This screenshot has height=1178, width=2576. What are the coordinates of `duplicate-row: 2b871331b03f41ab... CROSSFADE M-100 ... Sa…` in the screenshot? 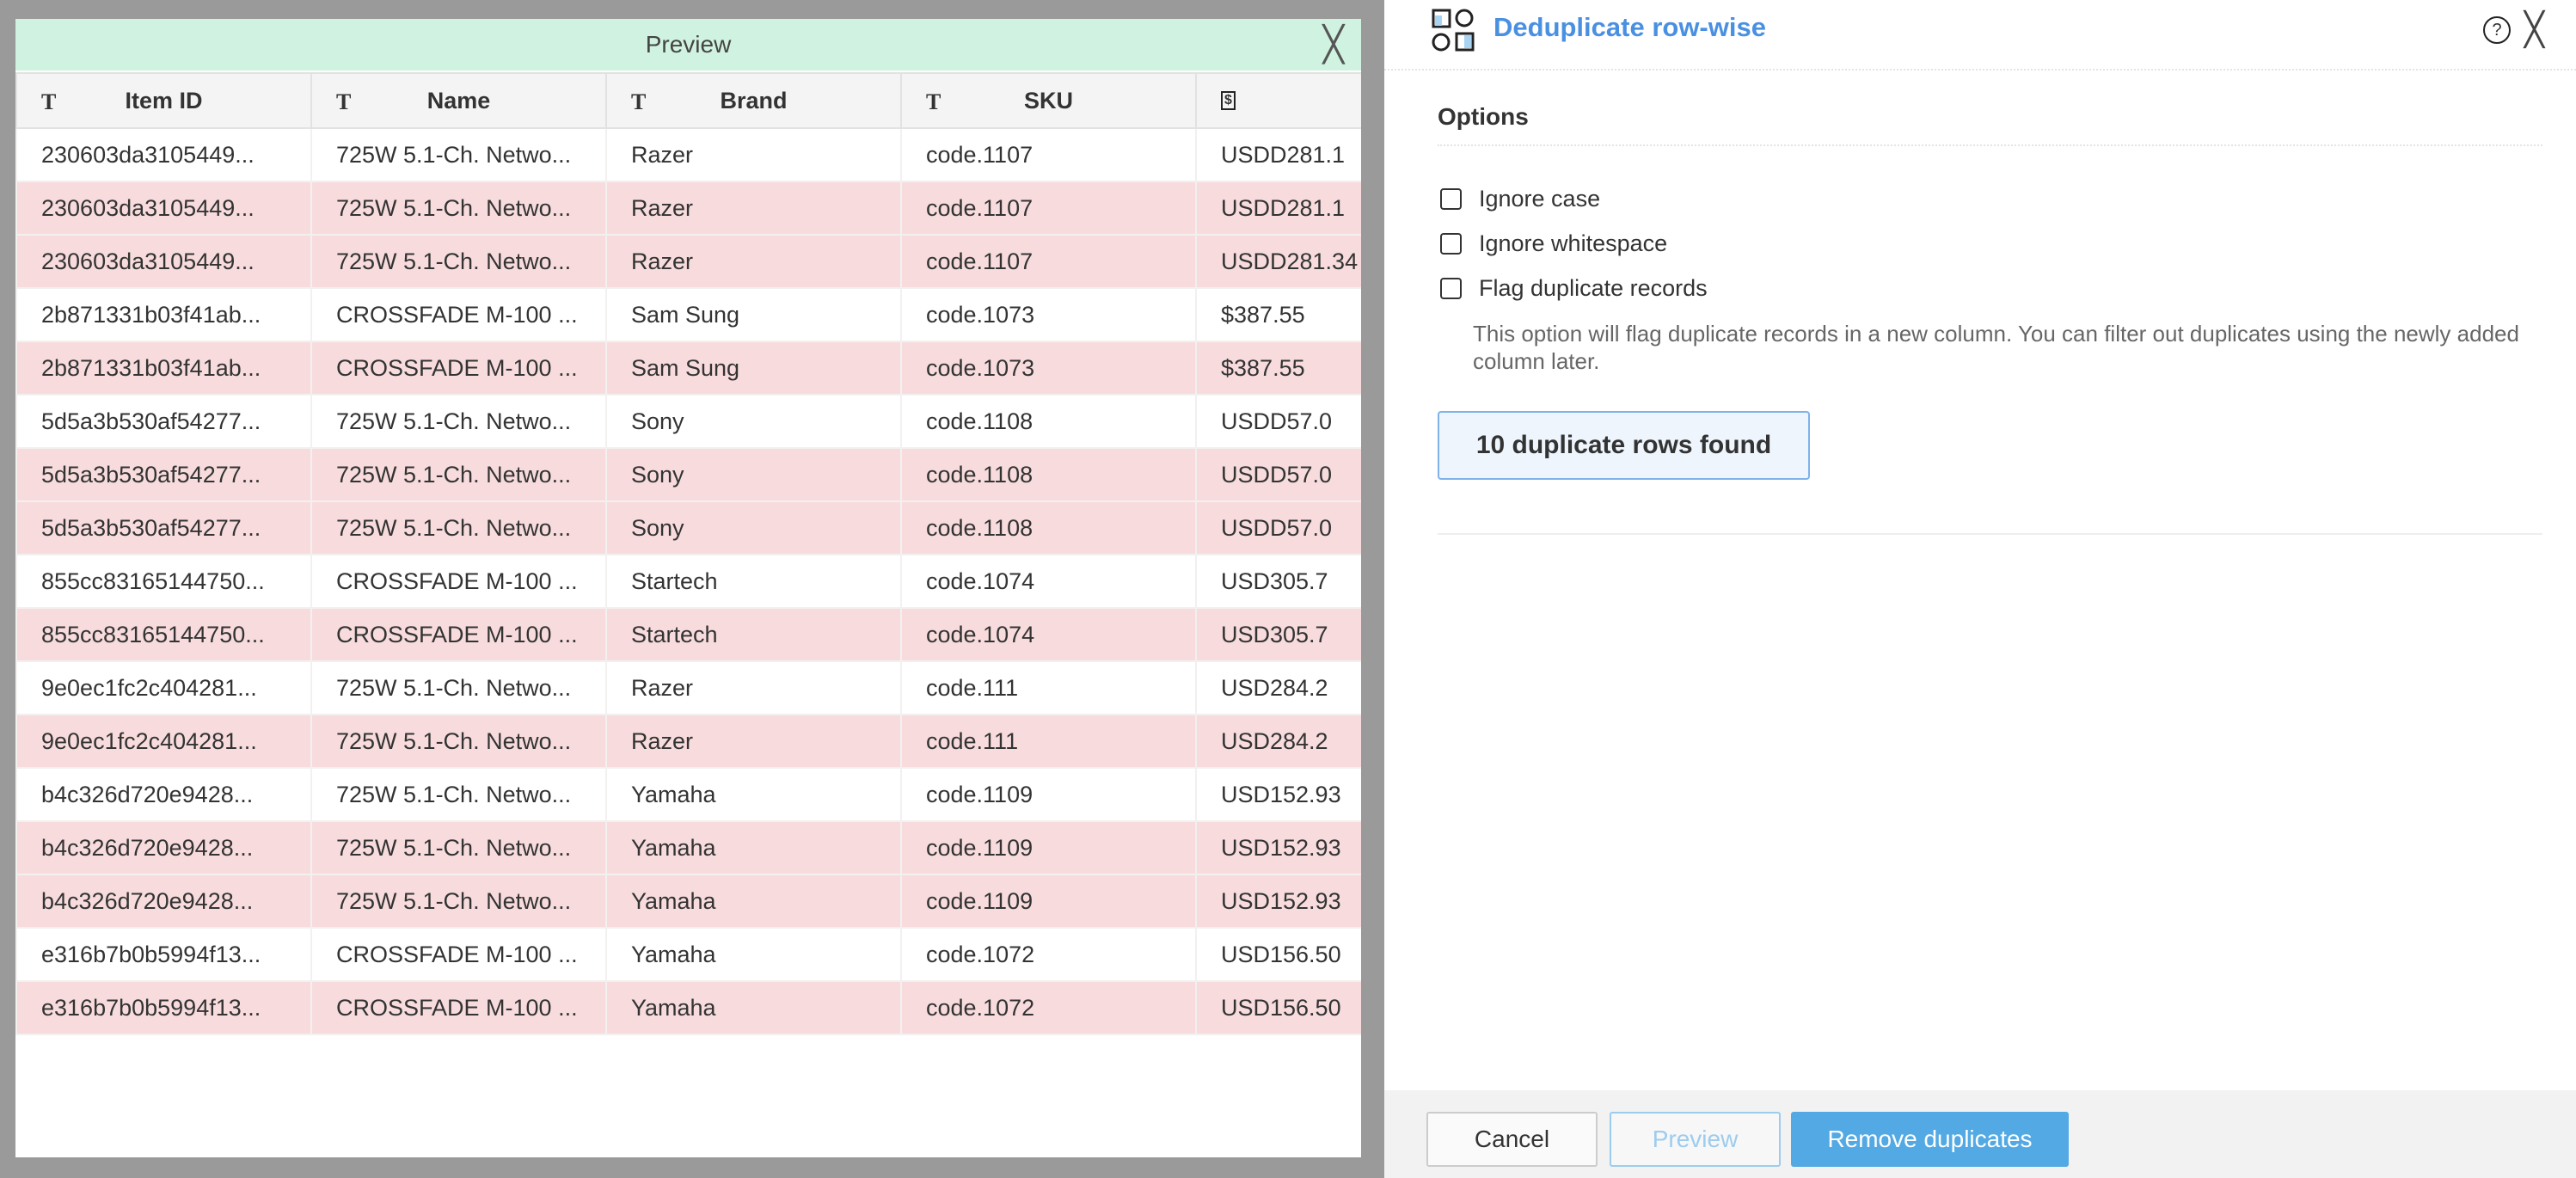 It's located at (688, 368).